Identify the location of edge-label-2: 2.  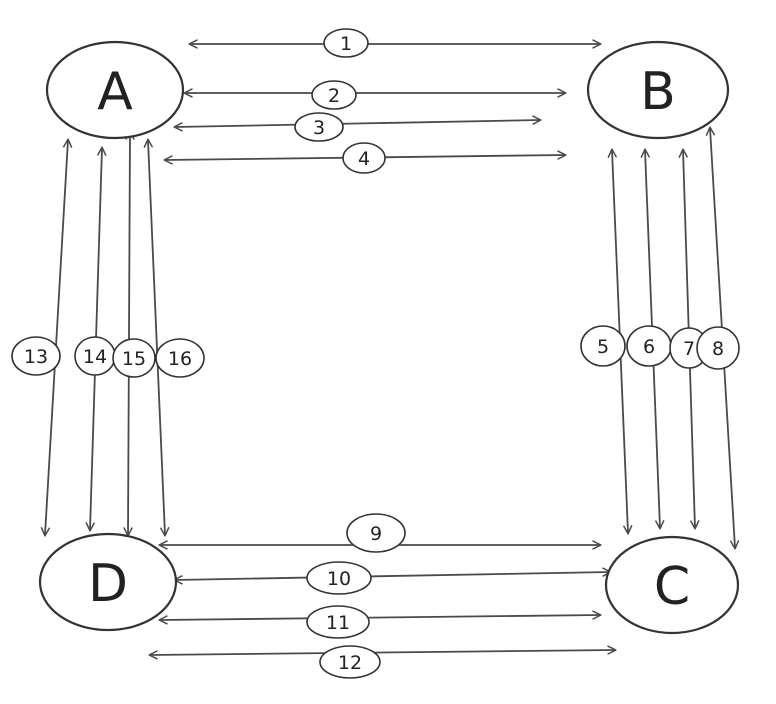
(334, 96).